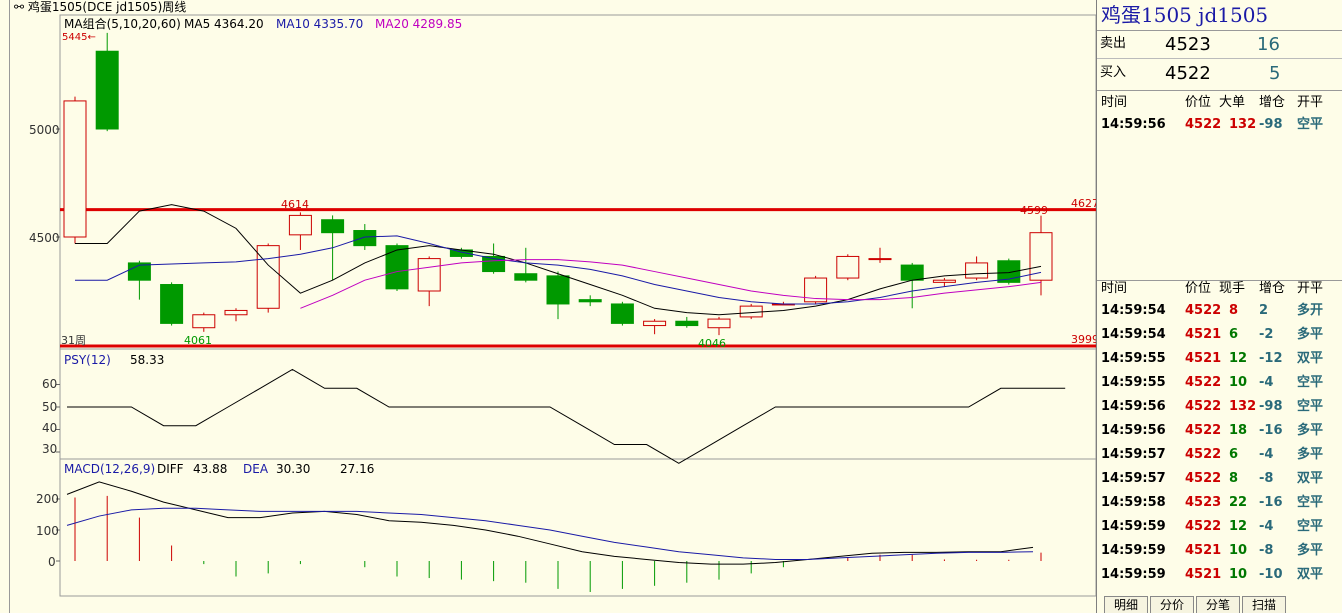  What do you see at coordinates (47, 531) in the screenshot?
I see `macd-y-100: 100` at bounding box center [47, 531].